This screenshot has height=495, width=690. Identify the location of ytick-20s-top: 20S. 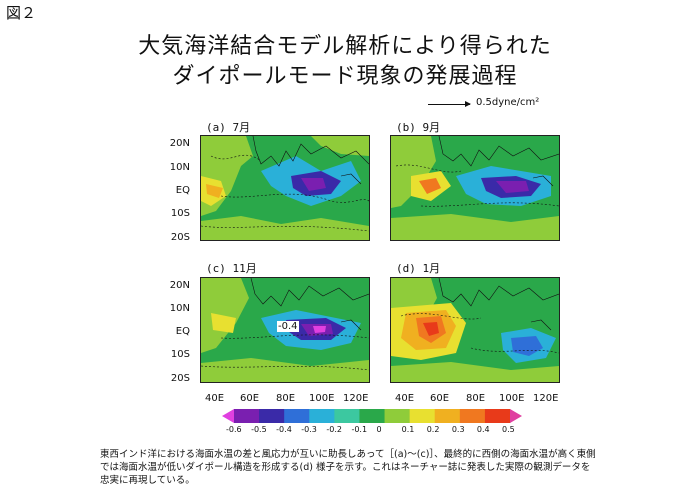
(180, 237).